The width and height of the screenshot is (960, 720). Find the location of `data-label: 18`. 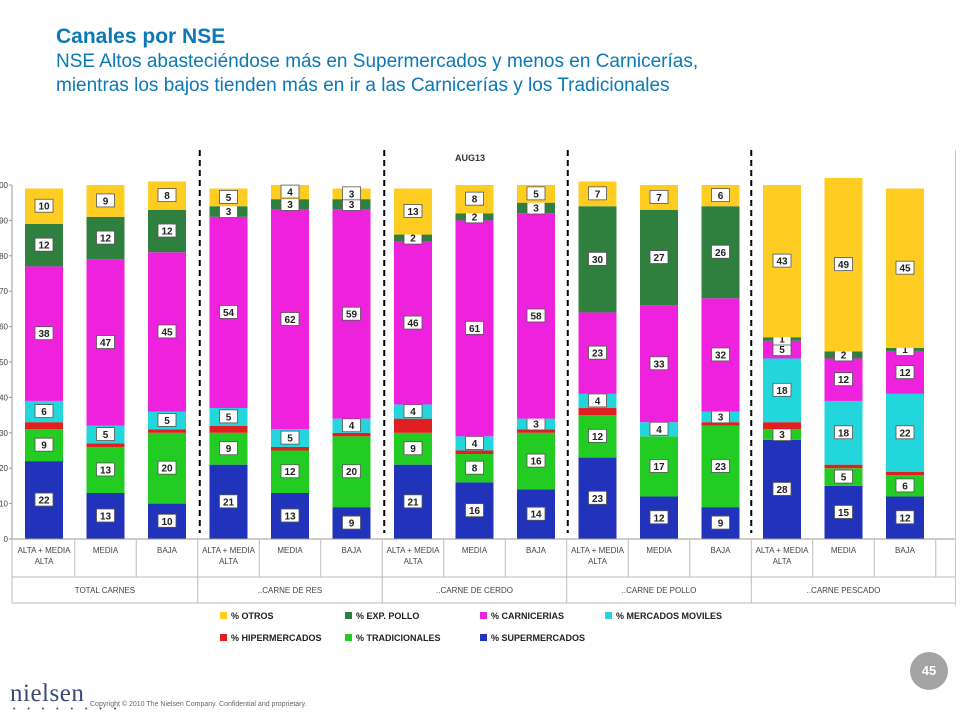

data-label: 18 is located at coordinates (844, 433).